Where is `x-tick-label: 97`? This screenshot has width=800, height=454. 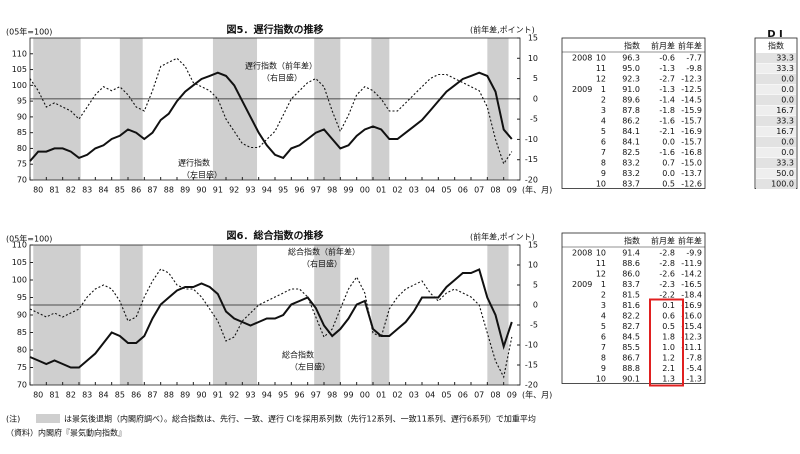
x-tick-label: 97 is located at coordinates (316, 395).